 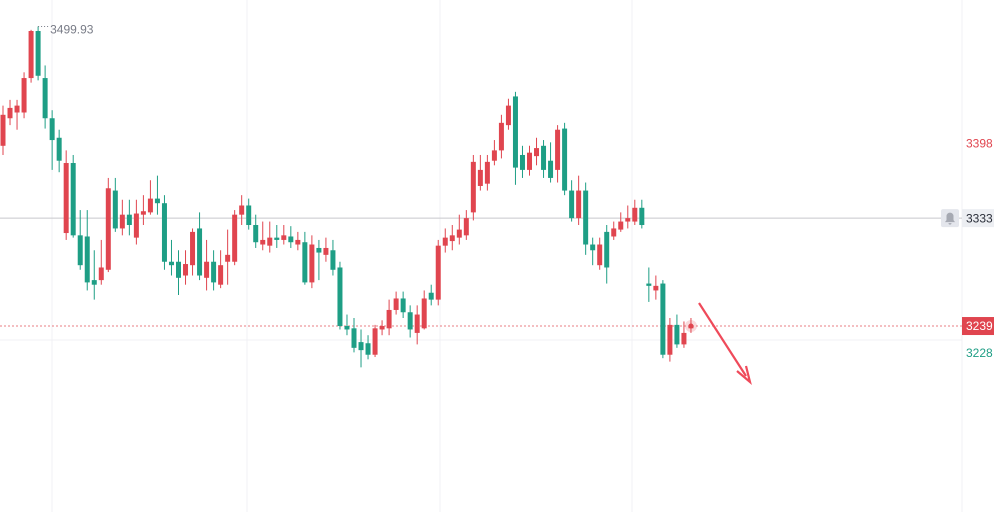 I want to click on price-label-box, so click(x=978, y=218).